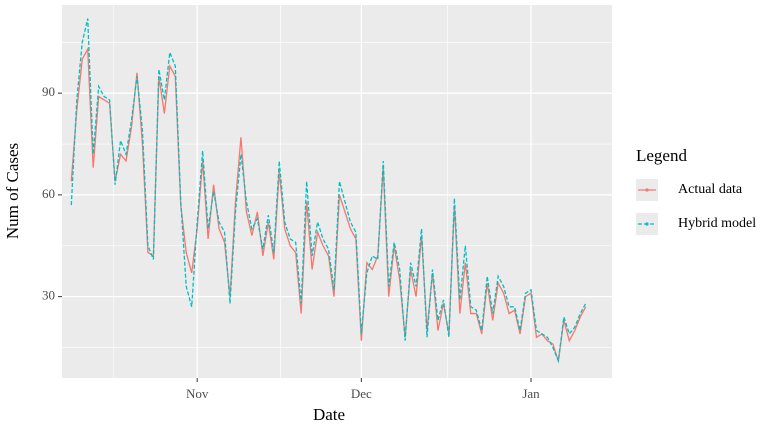 This screenshot has height=425, width=776. Describe the element at coordinates (710, 189) in the screenshot. I see `legend-label: Actual data` at that location.